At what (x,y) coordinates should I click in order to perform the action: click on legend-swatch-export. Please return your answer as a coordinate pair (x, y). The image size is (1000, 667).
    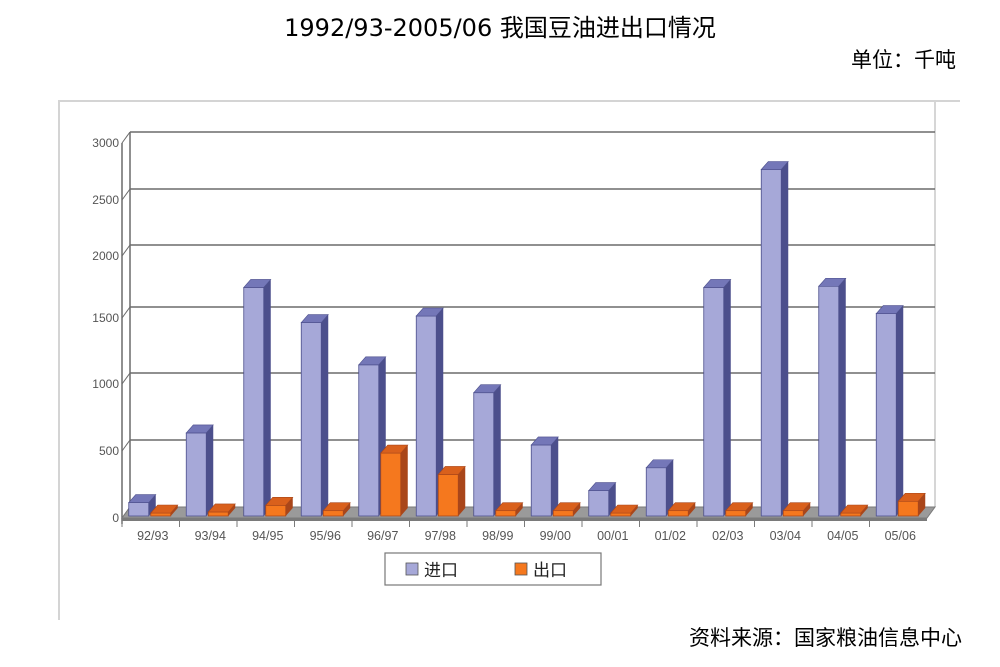
    Looking at the image, I should click on (521, 569).